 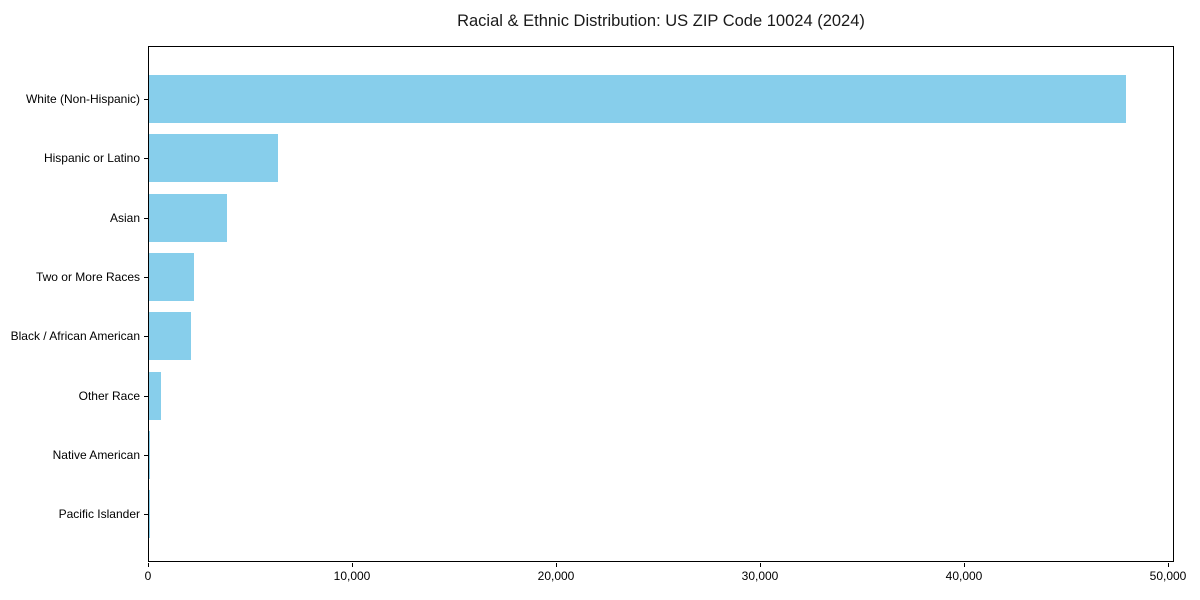 What do you see at coordinates (155, 395) in the screenshot?
I see `bar-other-race` at bounding box center [155, 395].